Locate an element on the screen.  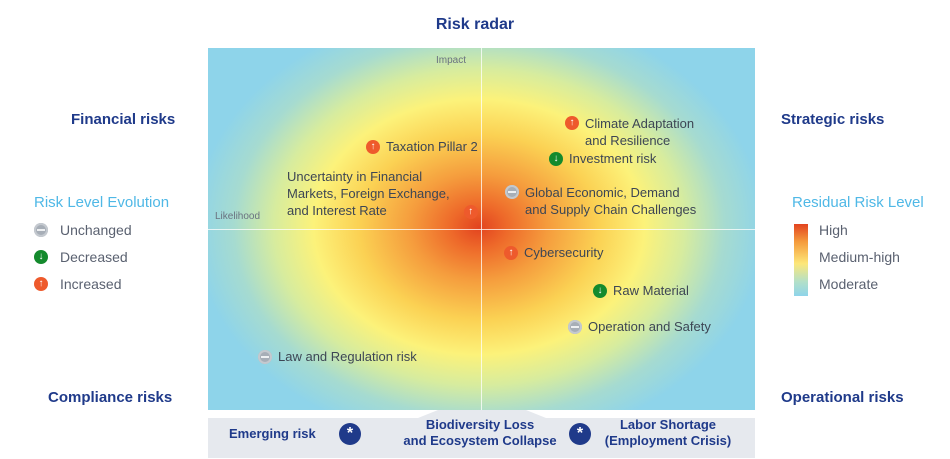
risk-item-law-regulation: Law and Regulation risk is located at coordinates (337, 356).